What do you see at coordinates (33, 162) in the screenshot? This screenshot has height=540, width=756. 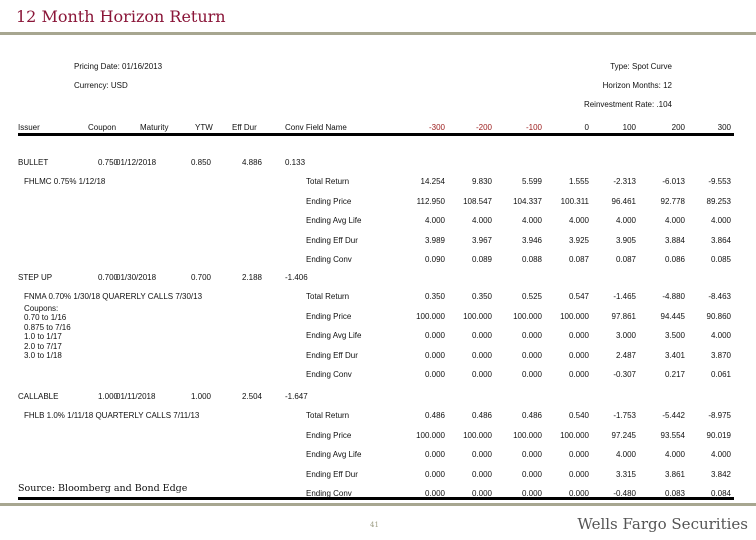 I see `bond-issuer: BULLET` at bounding box center [33, 162].